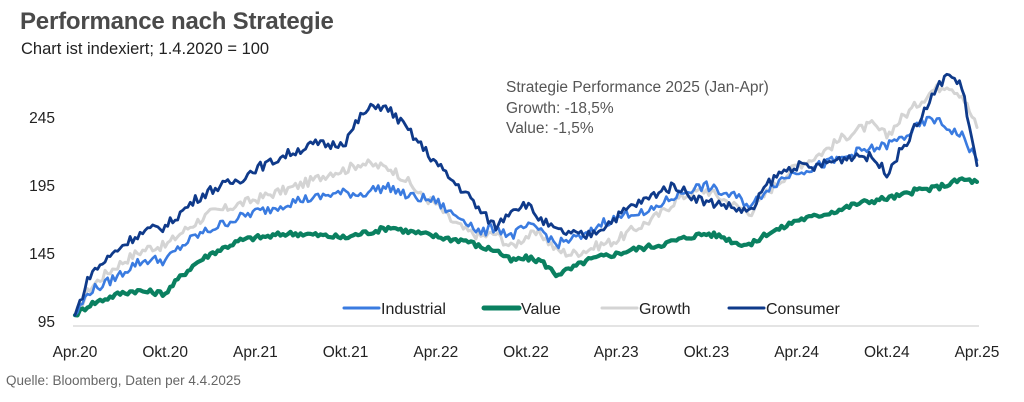  I want to click on annotation-growth: Growth: -18,5%, so click(560, 108).